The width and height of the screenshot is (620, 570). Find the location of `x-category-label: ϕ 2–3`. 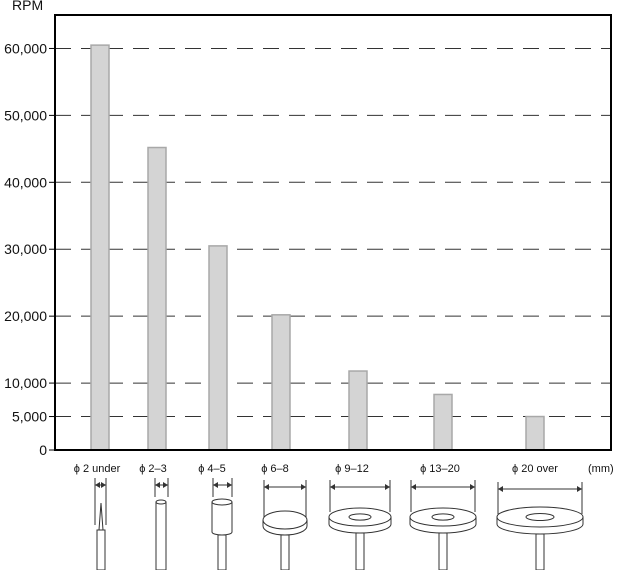

x-category-label: ϕ 2–3 is located at coordinates (153, 469).